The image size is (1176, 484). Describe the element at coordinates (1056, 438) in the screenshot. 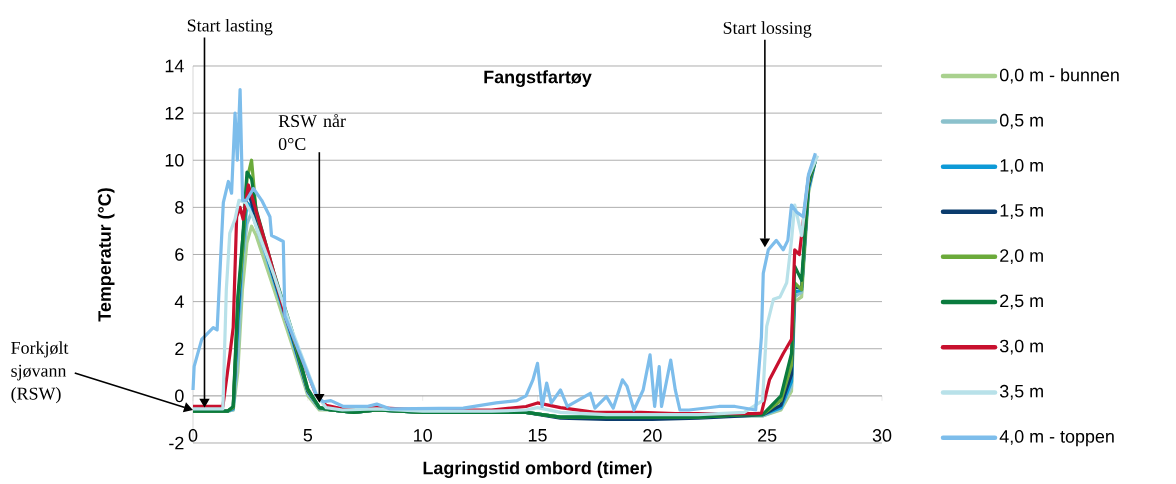

I see `legend-label: 4,0 m - toppen` at that location.